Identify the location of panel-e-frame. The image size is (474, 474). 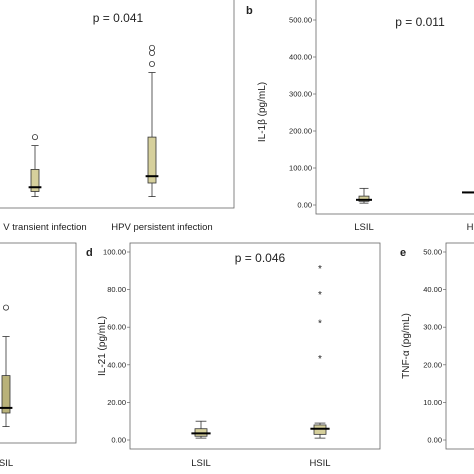
(459, 346).